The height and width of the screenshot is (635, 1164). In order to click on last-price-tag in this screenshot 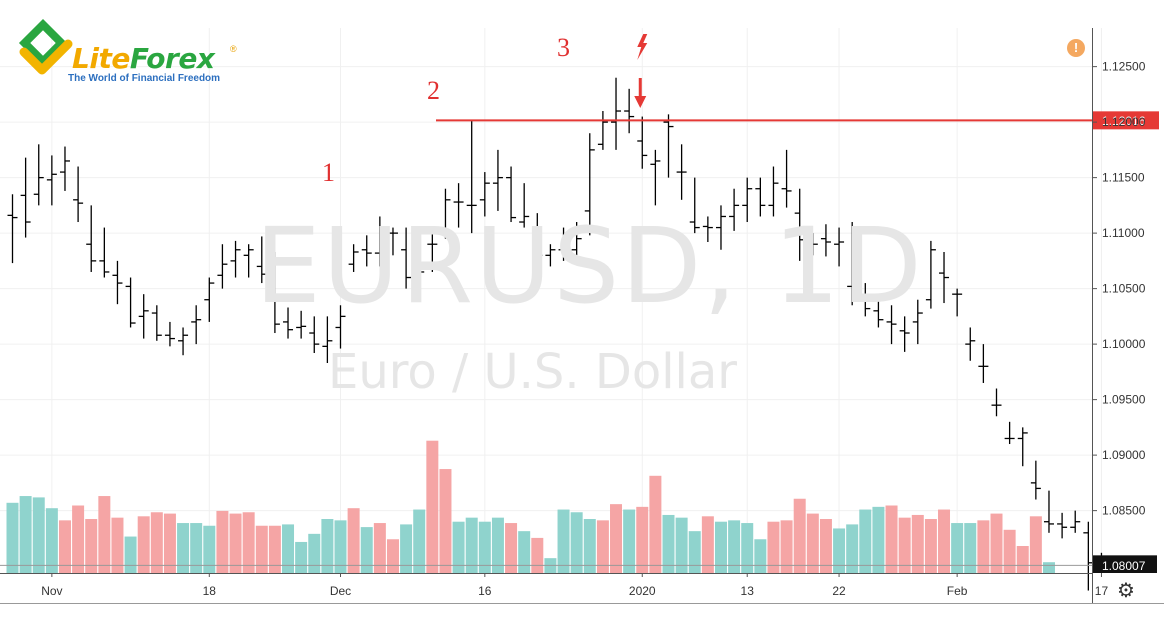, I will do `click(1125, 565)`.